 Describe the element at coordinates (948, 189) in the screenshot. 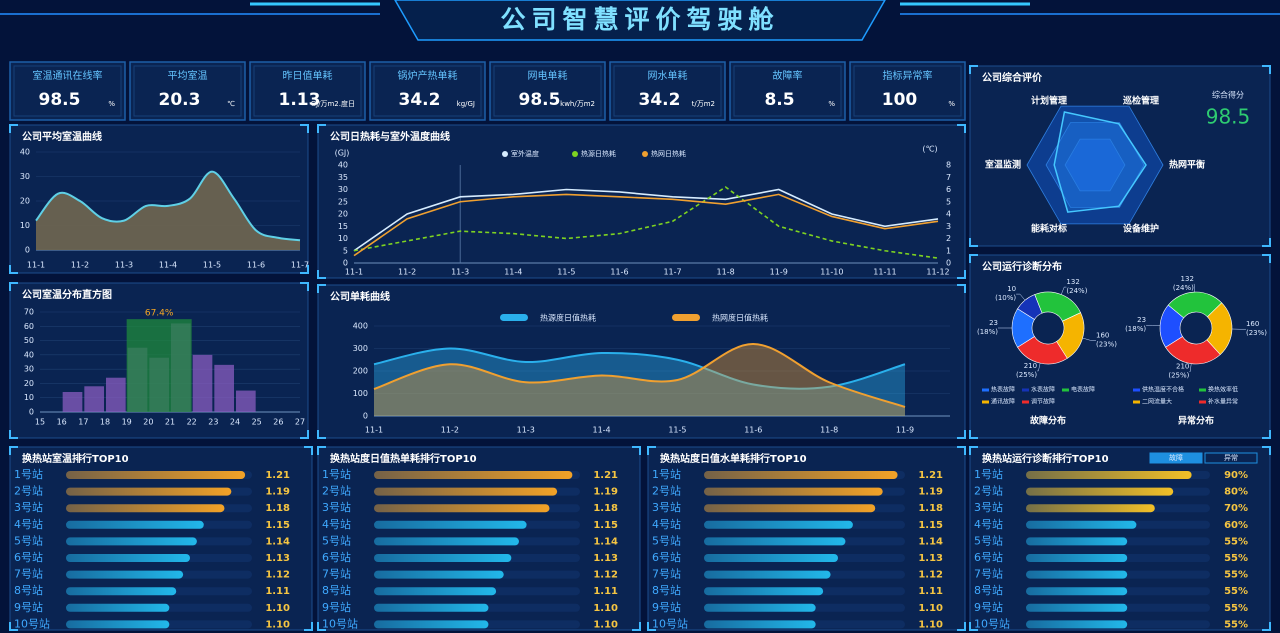

I see `y2-tick-label: 6` at that location.